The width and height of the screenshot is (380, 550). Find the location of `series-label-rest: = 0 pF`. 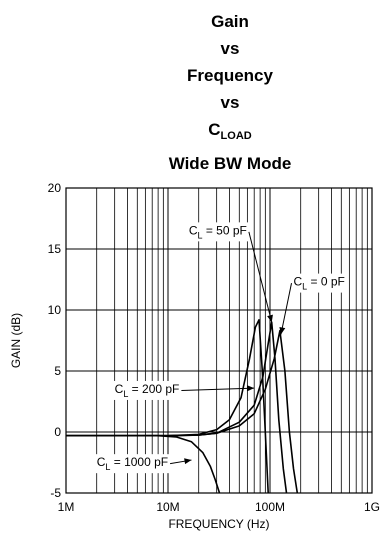

series-label-rest: = 0 pF is located at coordinates (326, 282).